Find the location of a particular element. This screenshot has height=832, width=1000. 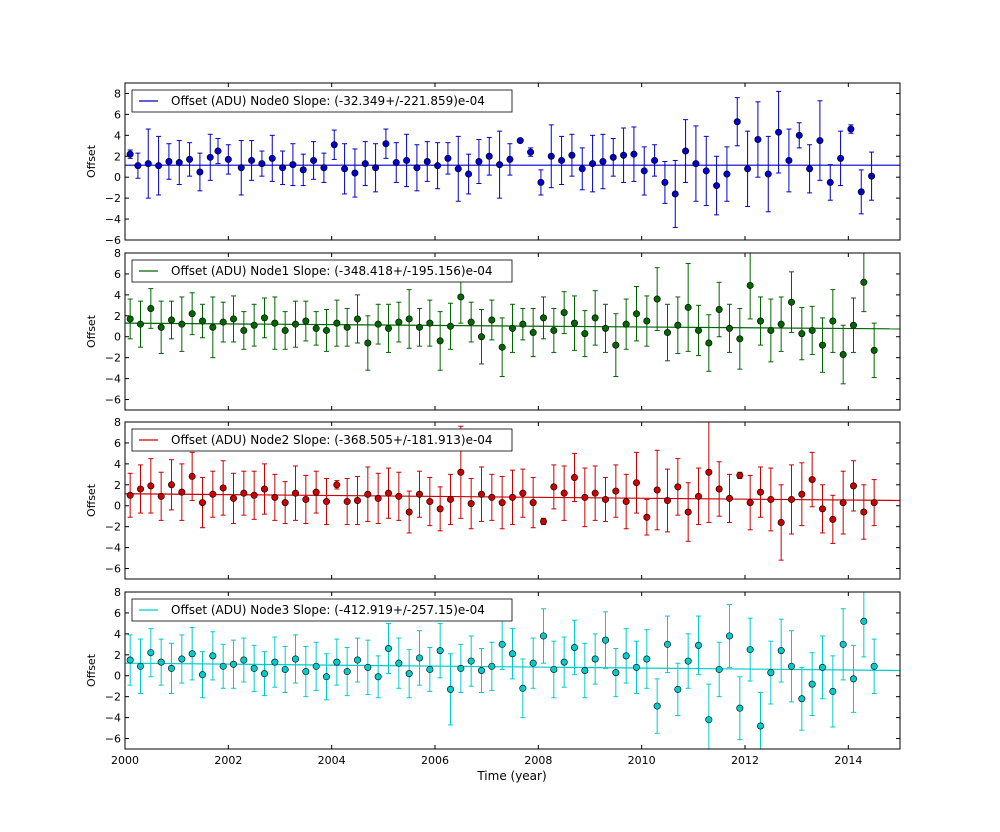

plot-frame is located at coordinates (512, 500).